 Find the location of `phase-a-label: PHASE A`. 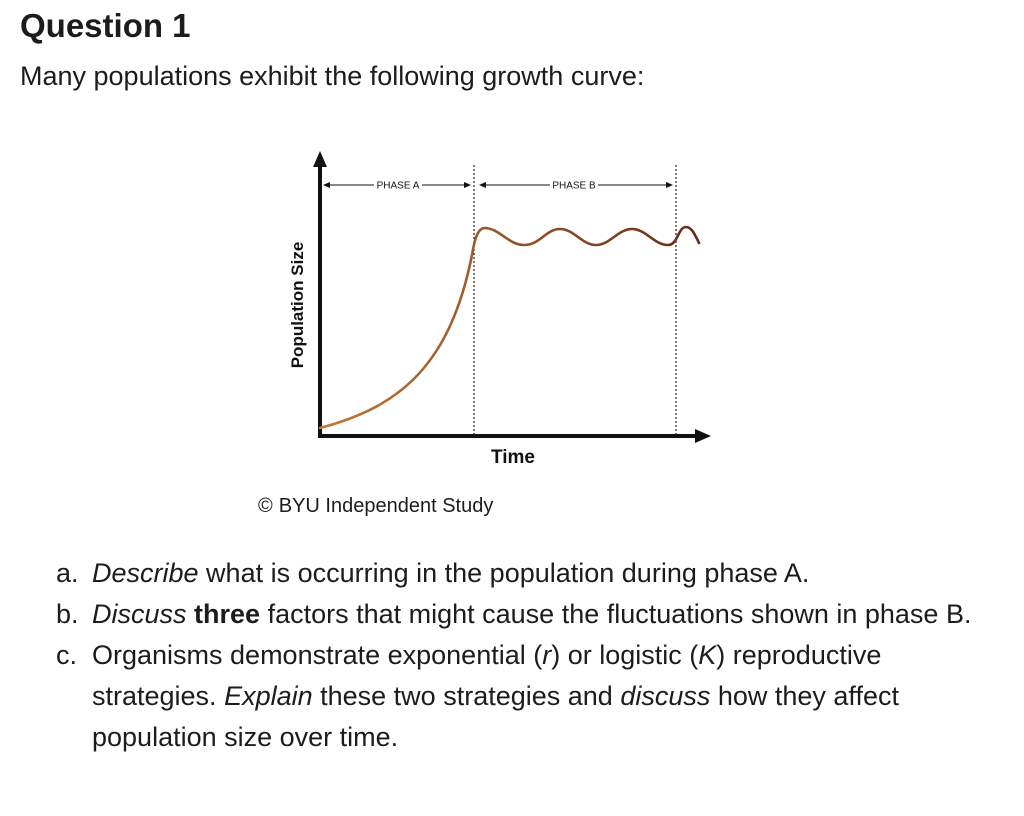

phase-a-label: PHASE A is located at coordinates (398, 186).